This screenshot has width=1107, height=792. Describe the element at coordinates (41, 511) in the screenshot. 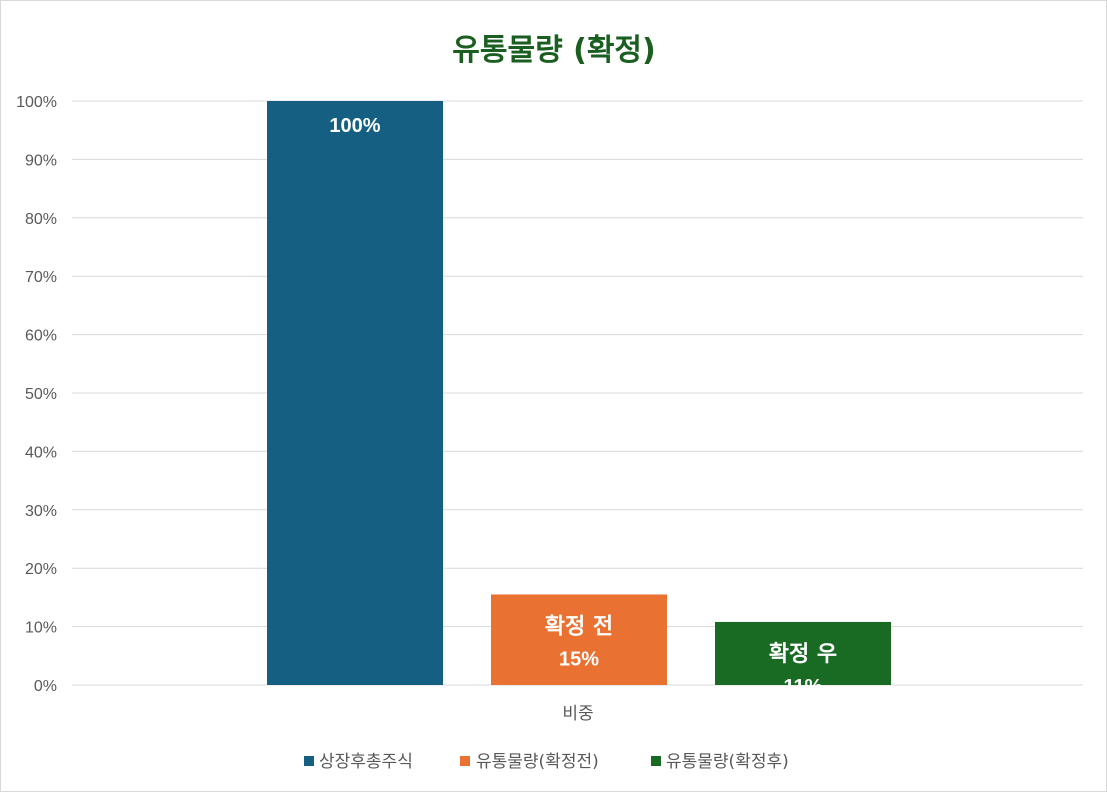

I see `y-tick-label: 30%` at that location.